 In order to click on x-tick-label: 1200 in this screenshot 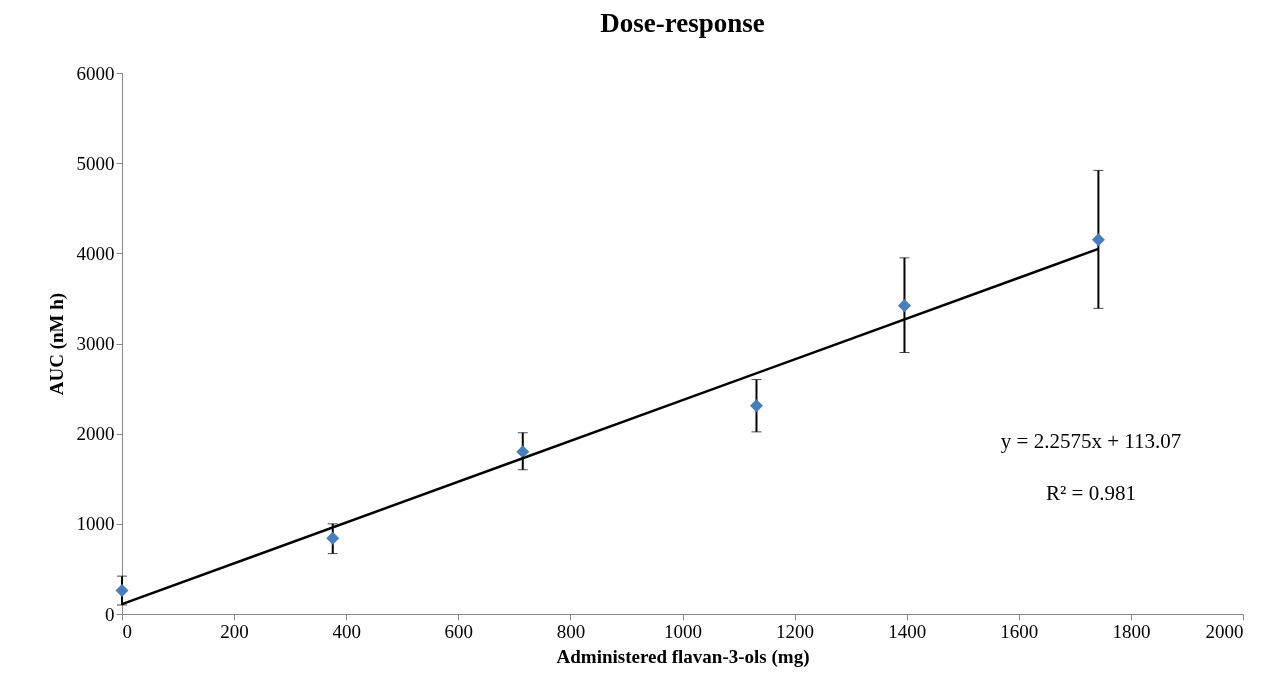, I will do `click(795, 631)`.